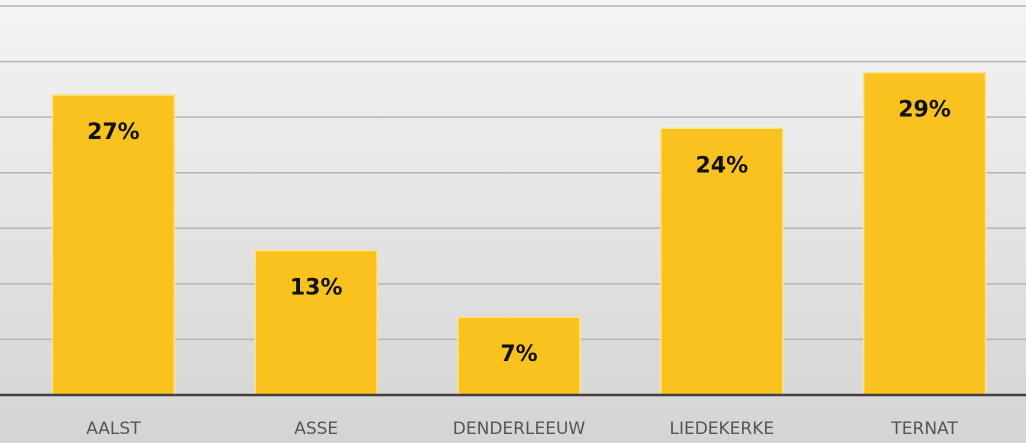  Describe the element at coordinates (113, 132) in the screenshot. I see `data-label: 27%` at that location.